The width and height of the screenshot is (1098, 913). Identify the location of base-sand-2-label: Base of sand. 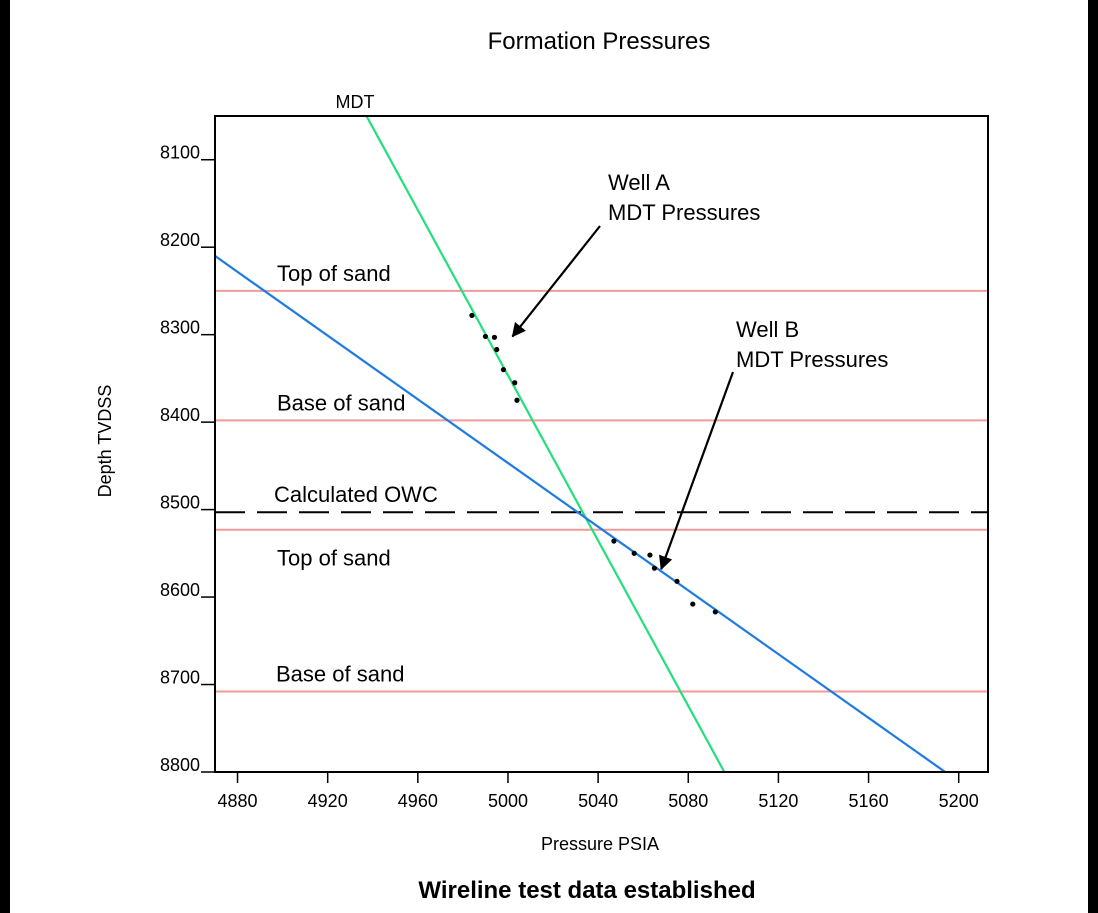
(340, 674).